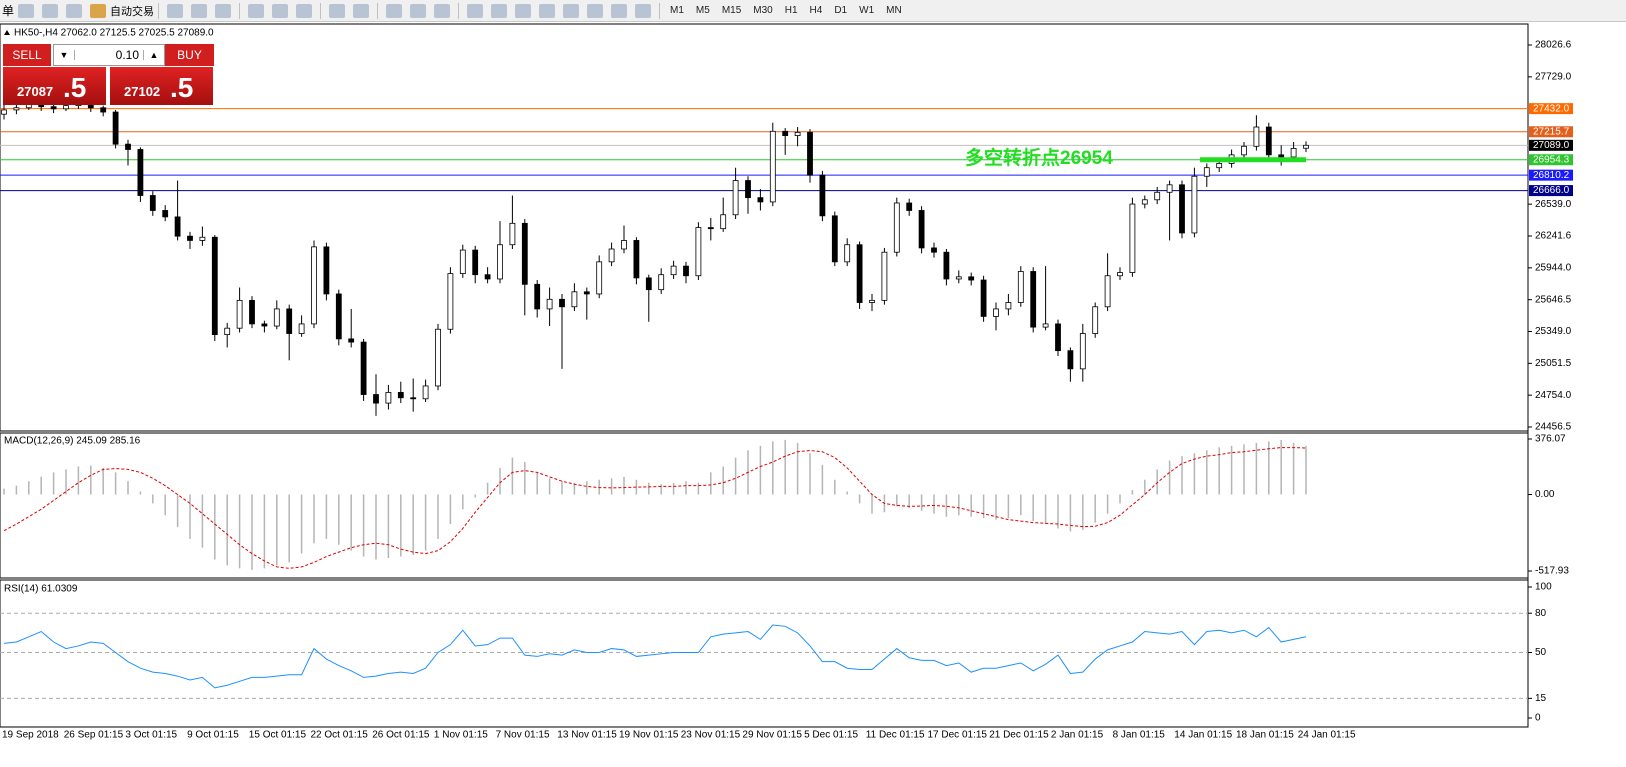  Describe the element at coordinates (401, 735) in the screenshot. I see `x-tick-label: 26 Oct 01:15` at that location.